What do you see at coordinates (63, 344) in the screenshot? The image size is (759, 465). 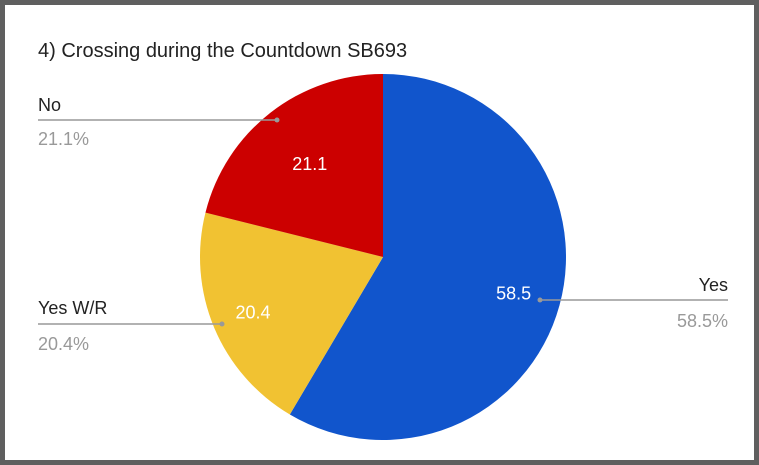 I see `callout-percent-yes-w-r: 20.4%` at bounding box center [63, 344].